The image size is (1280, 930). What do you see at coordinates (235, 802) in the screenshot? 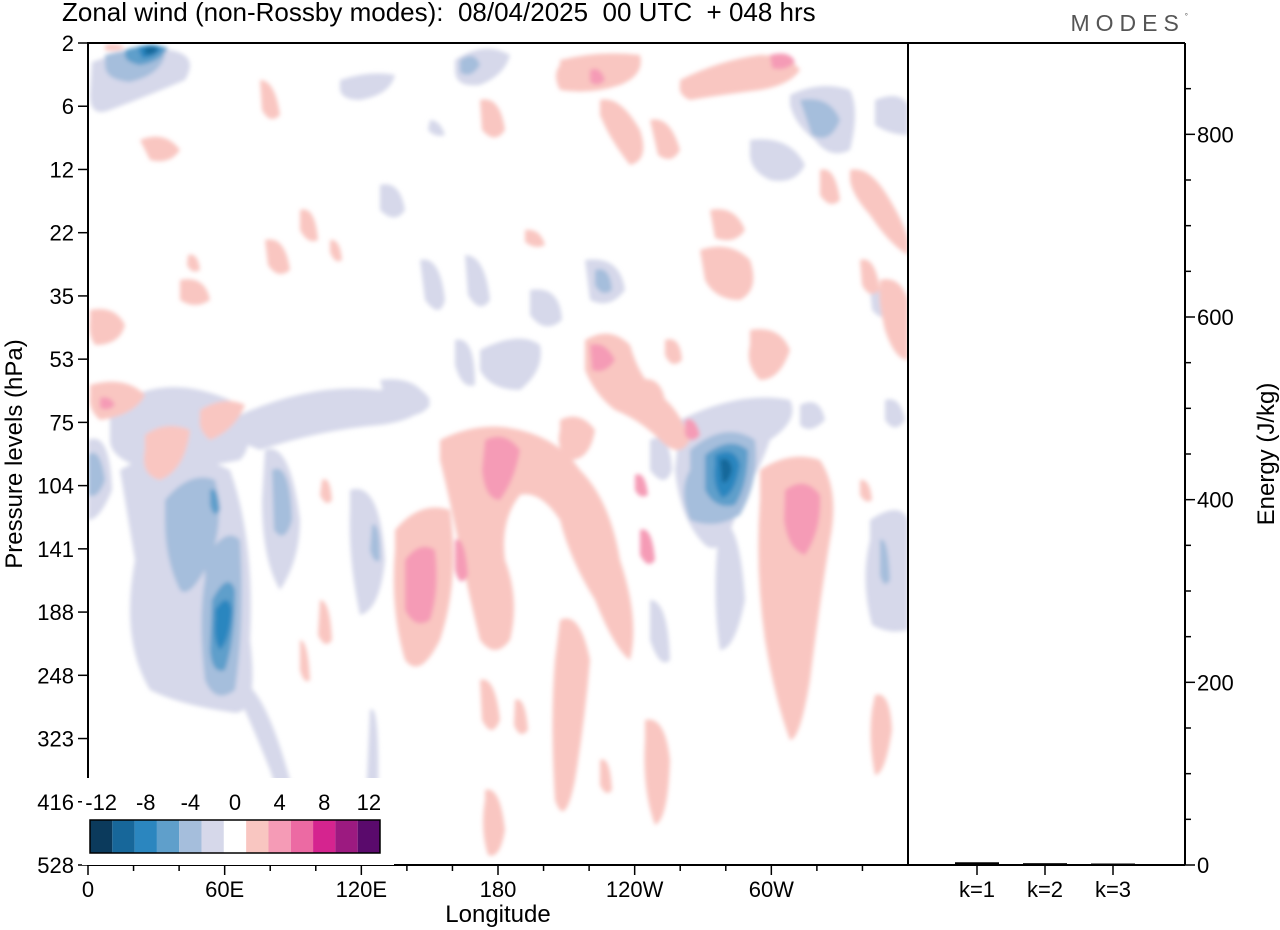
I see `colorbar-label: 0` at bounding box center [235, 802].